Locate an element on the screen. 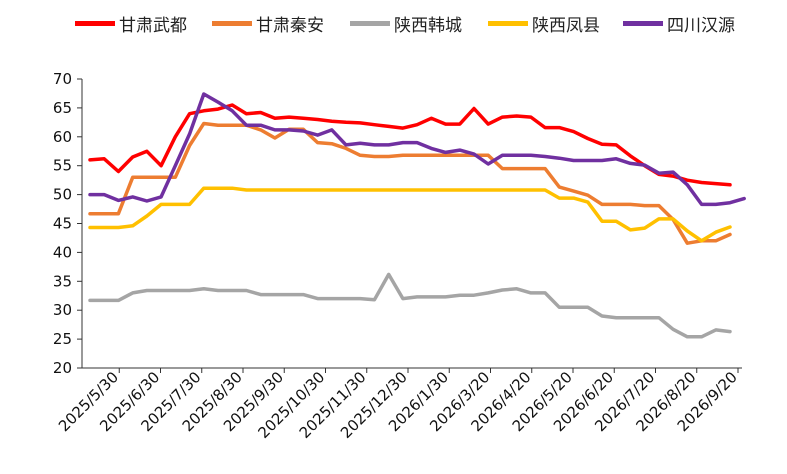  legend-label-series-1: 甘肃武都 is located at coordinates (153, 25).